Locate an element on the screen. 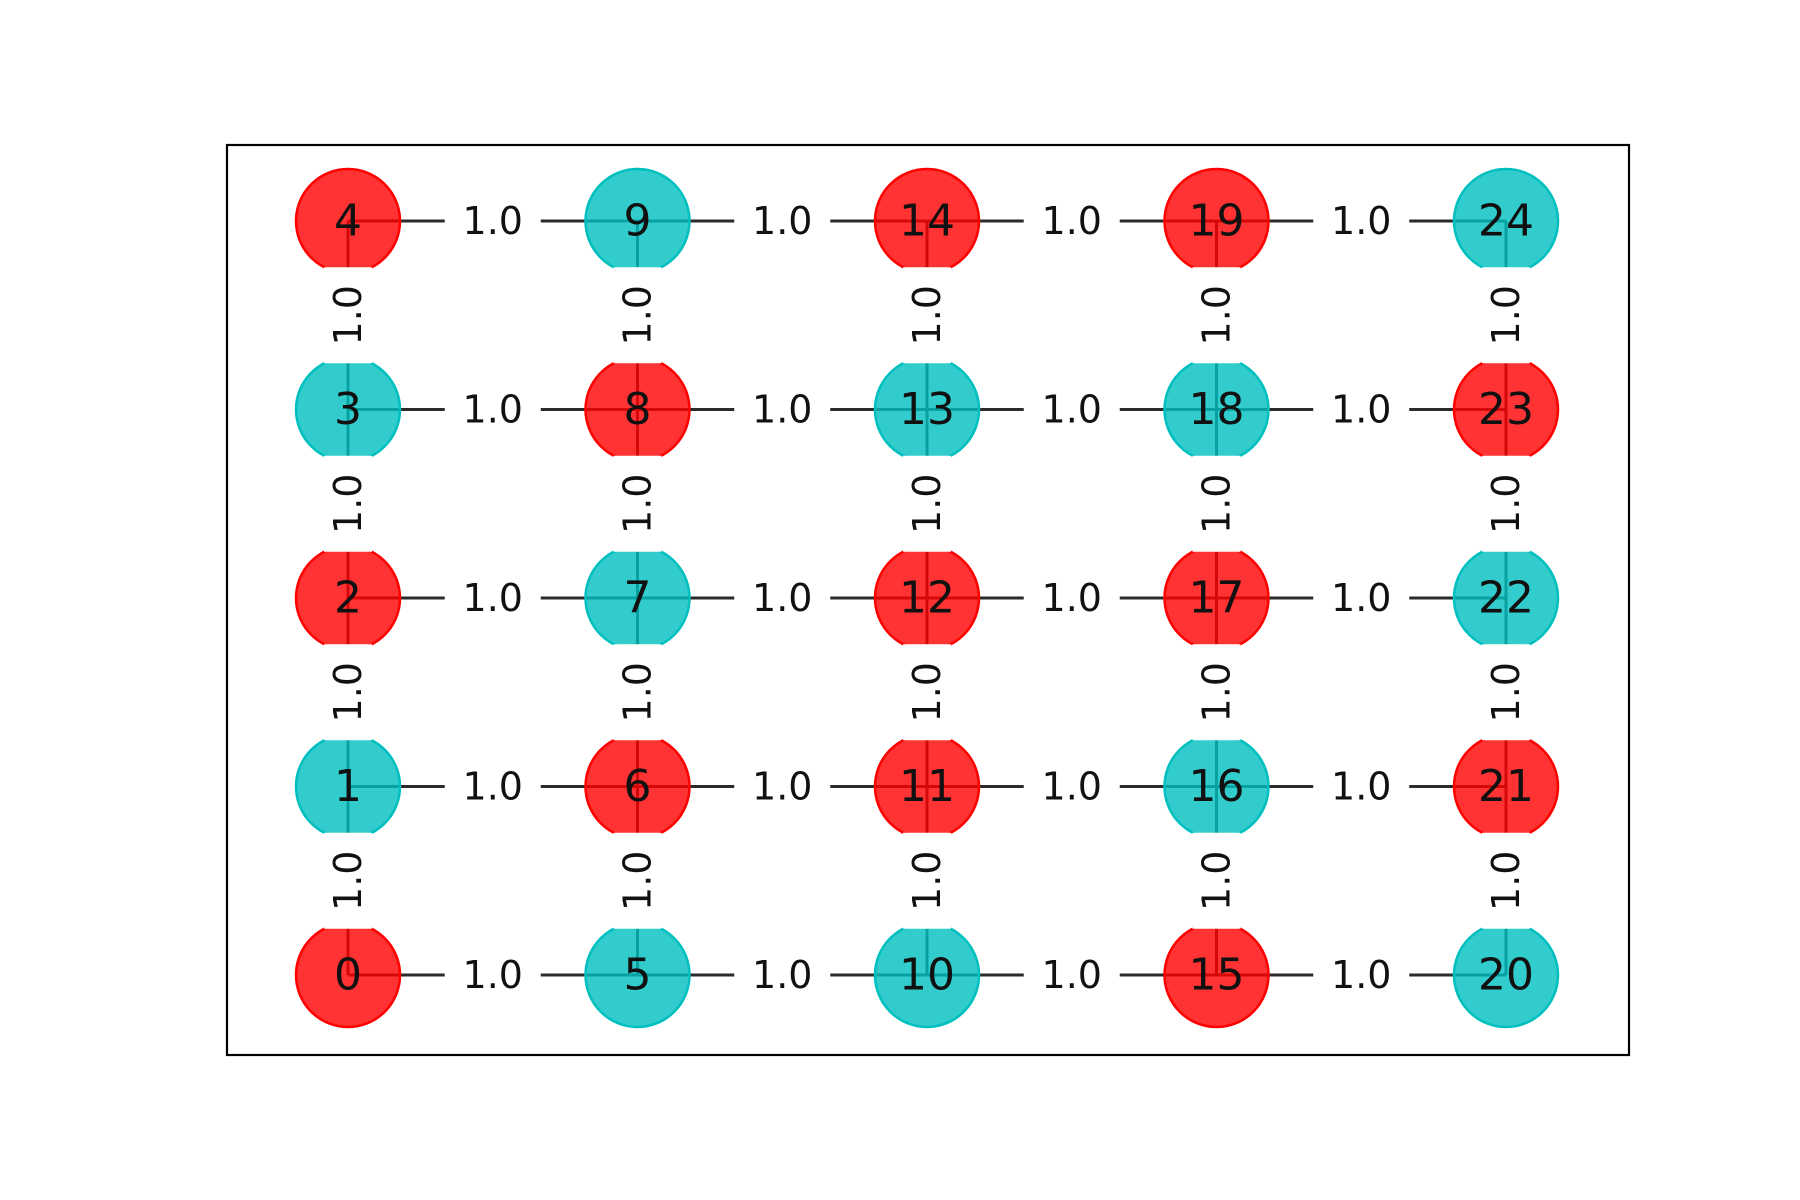  edge-weight-6-11: 1.0 is located at coordinates (782, 786).